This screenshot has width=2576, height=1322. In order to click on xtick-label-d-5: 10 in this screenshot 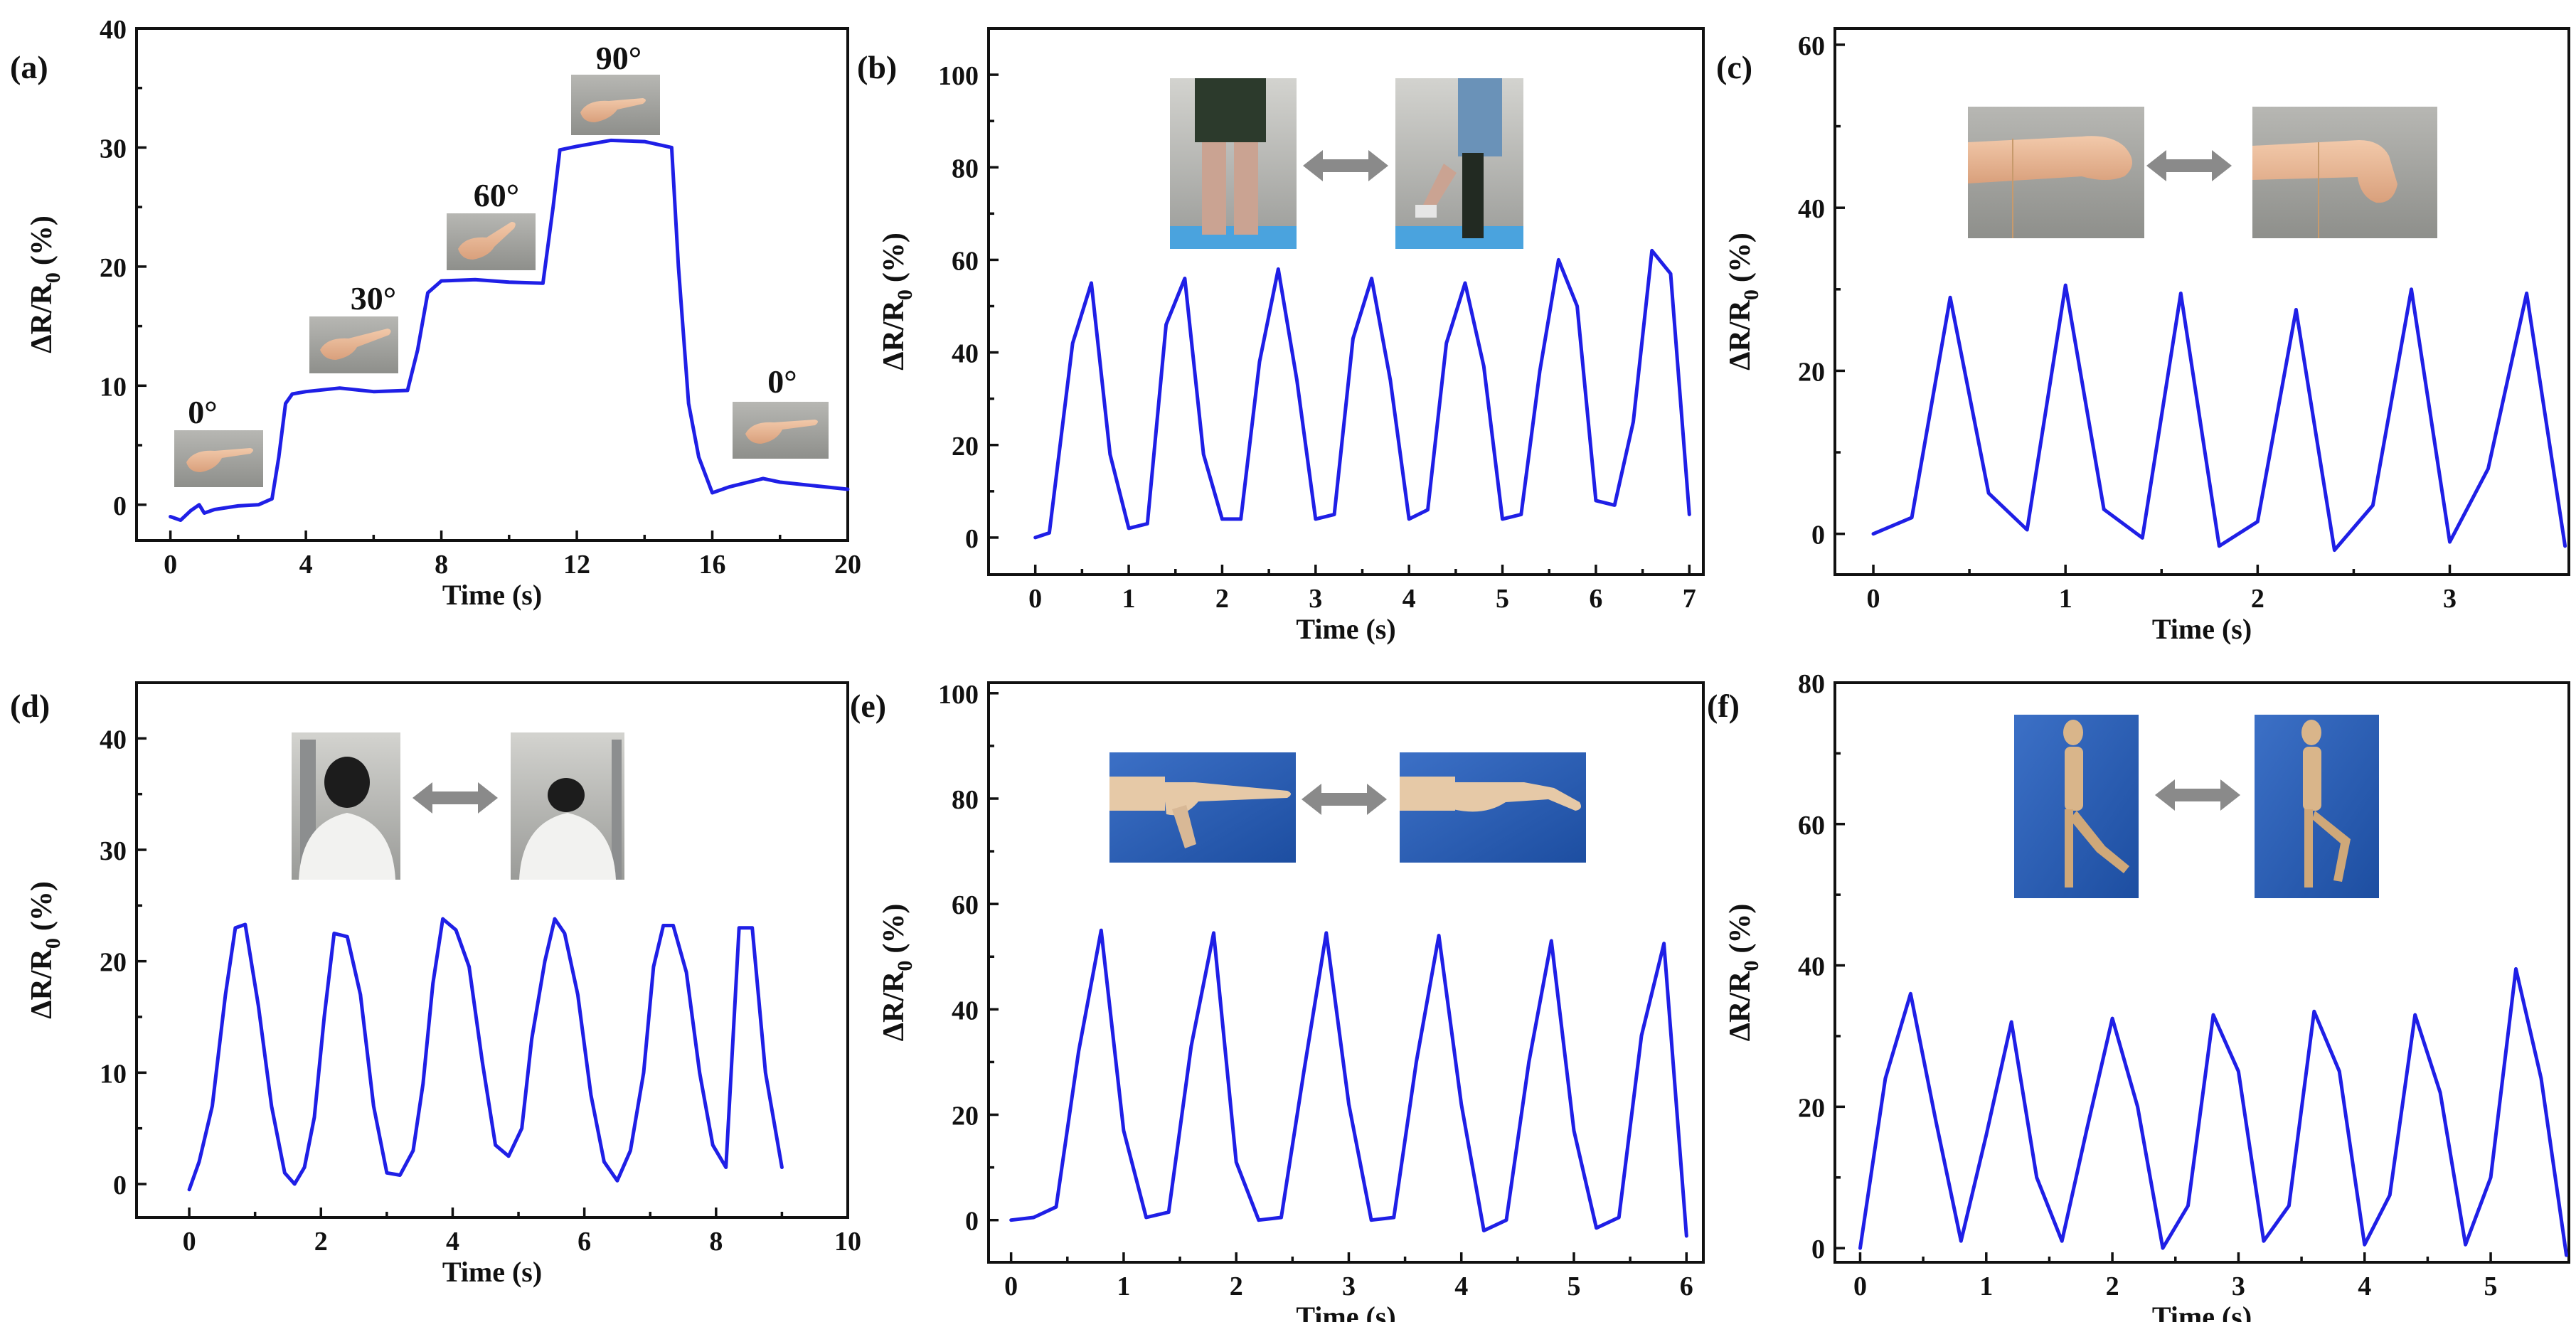, I will do `click(847, 1242)`.